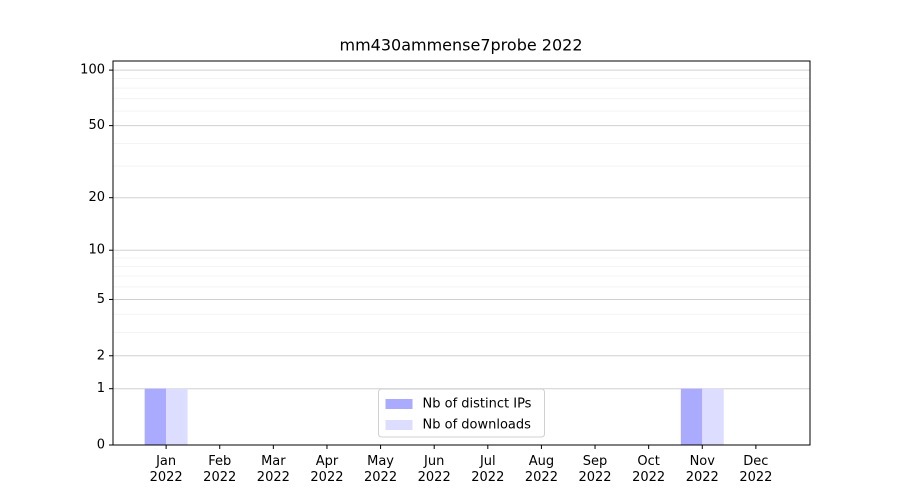  I want to click on y-tick-label: 2, so click(101, 355).